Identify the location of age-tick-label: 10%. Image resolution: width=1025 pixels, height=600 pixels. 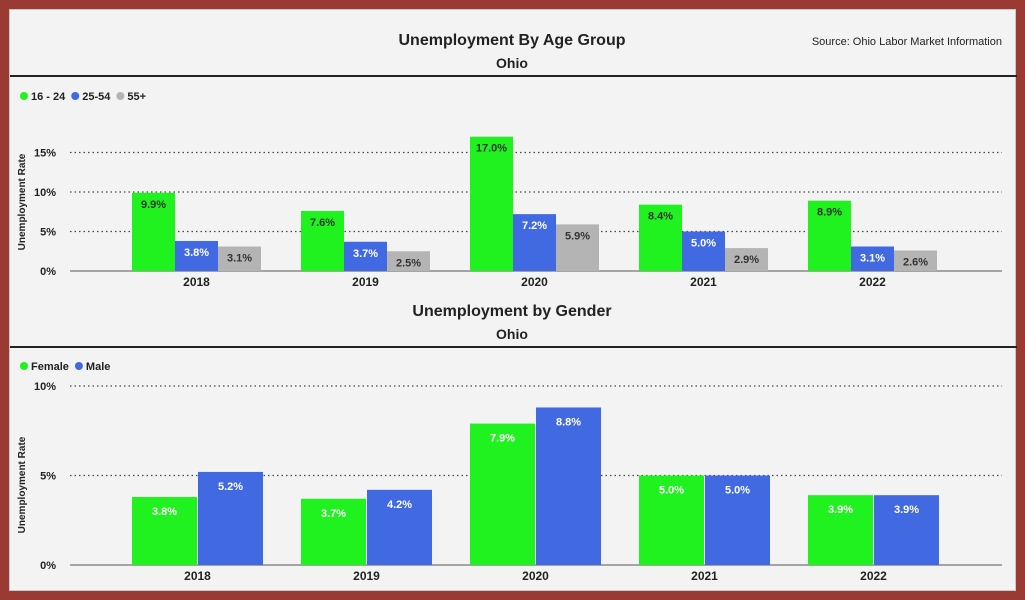
(45, 193).